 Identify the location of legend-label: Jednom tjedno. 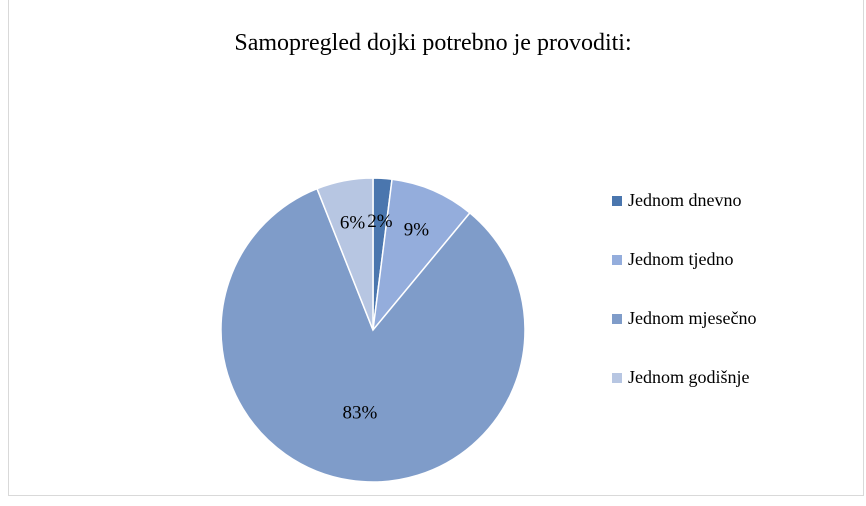
(681, 259).